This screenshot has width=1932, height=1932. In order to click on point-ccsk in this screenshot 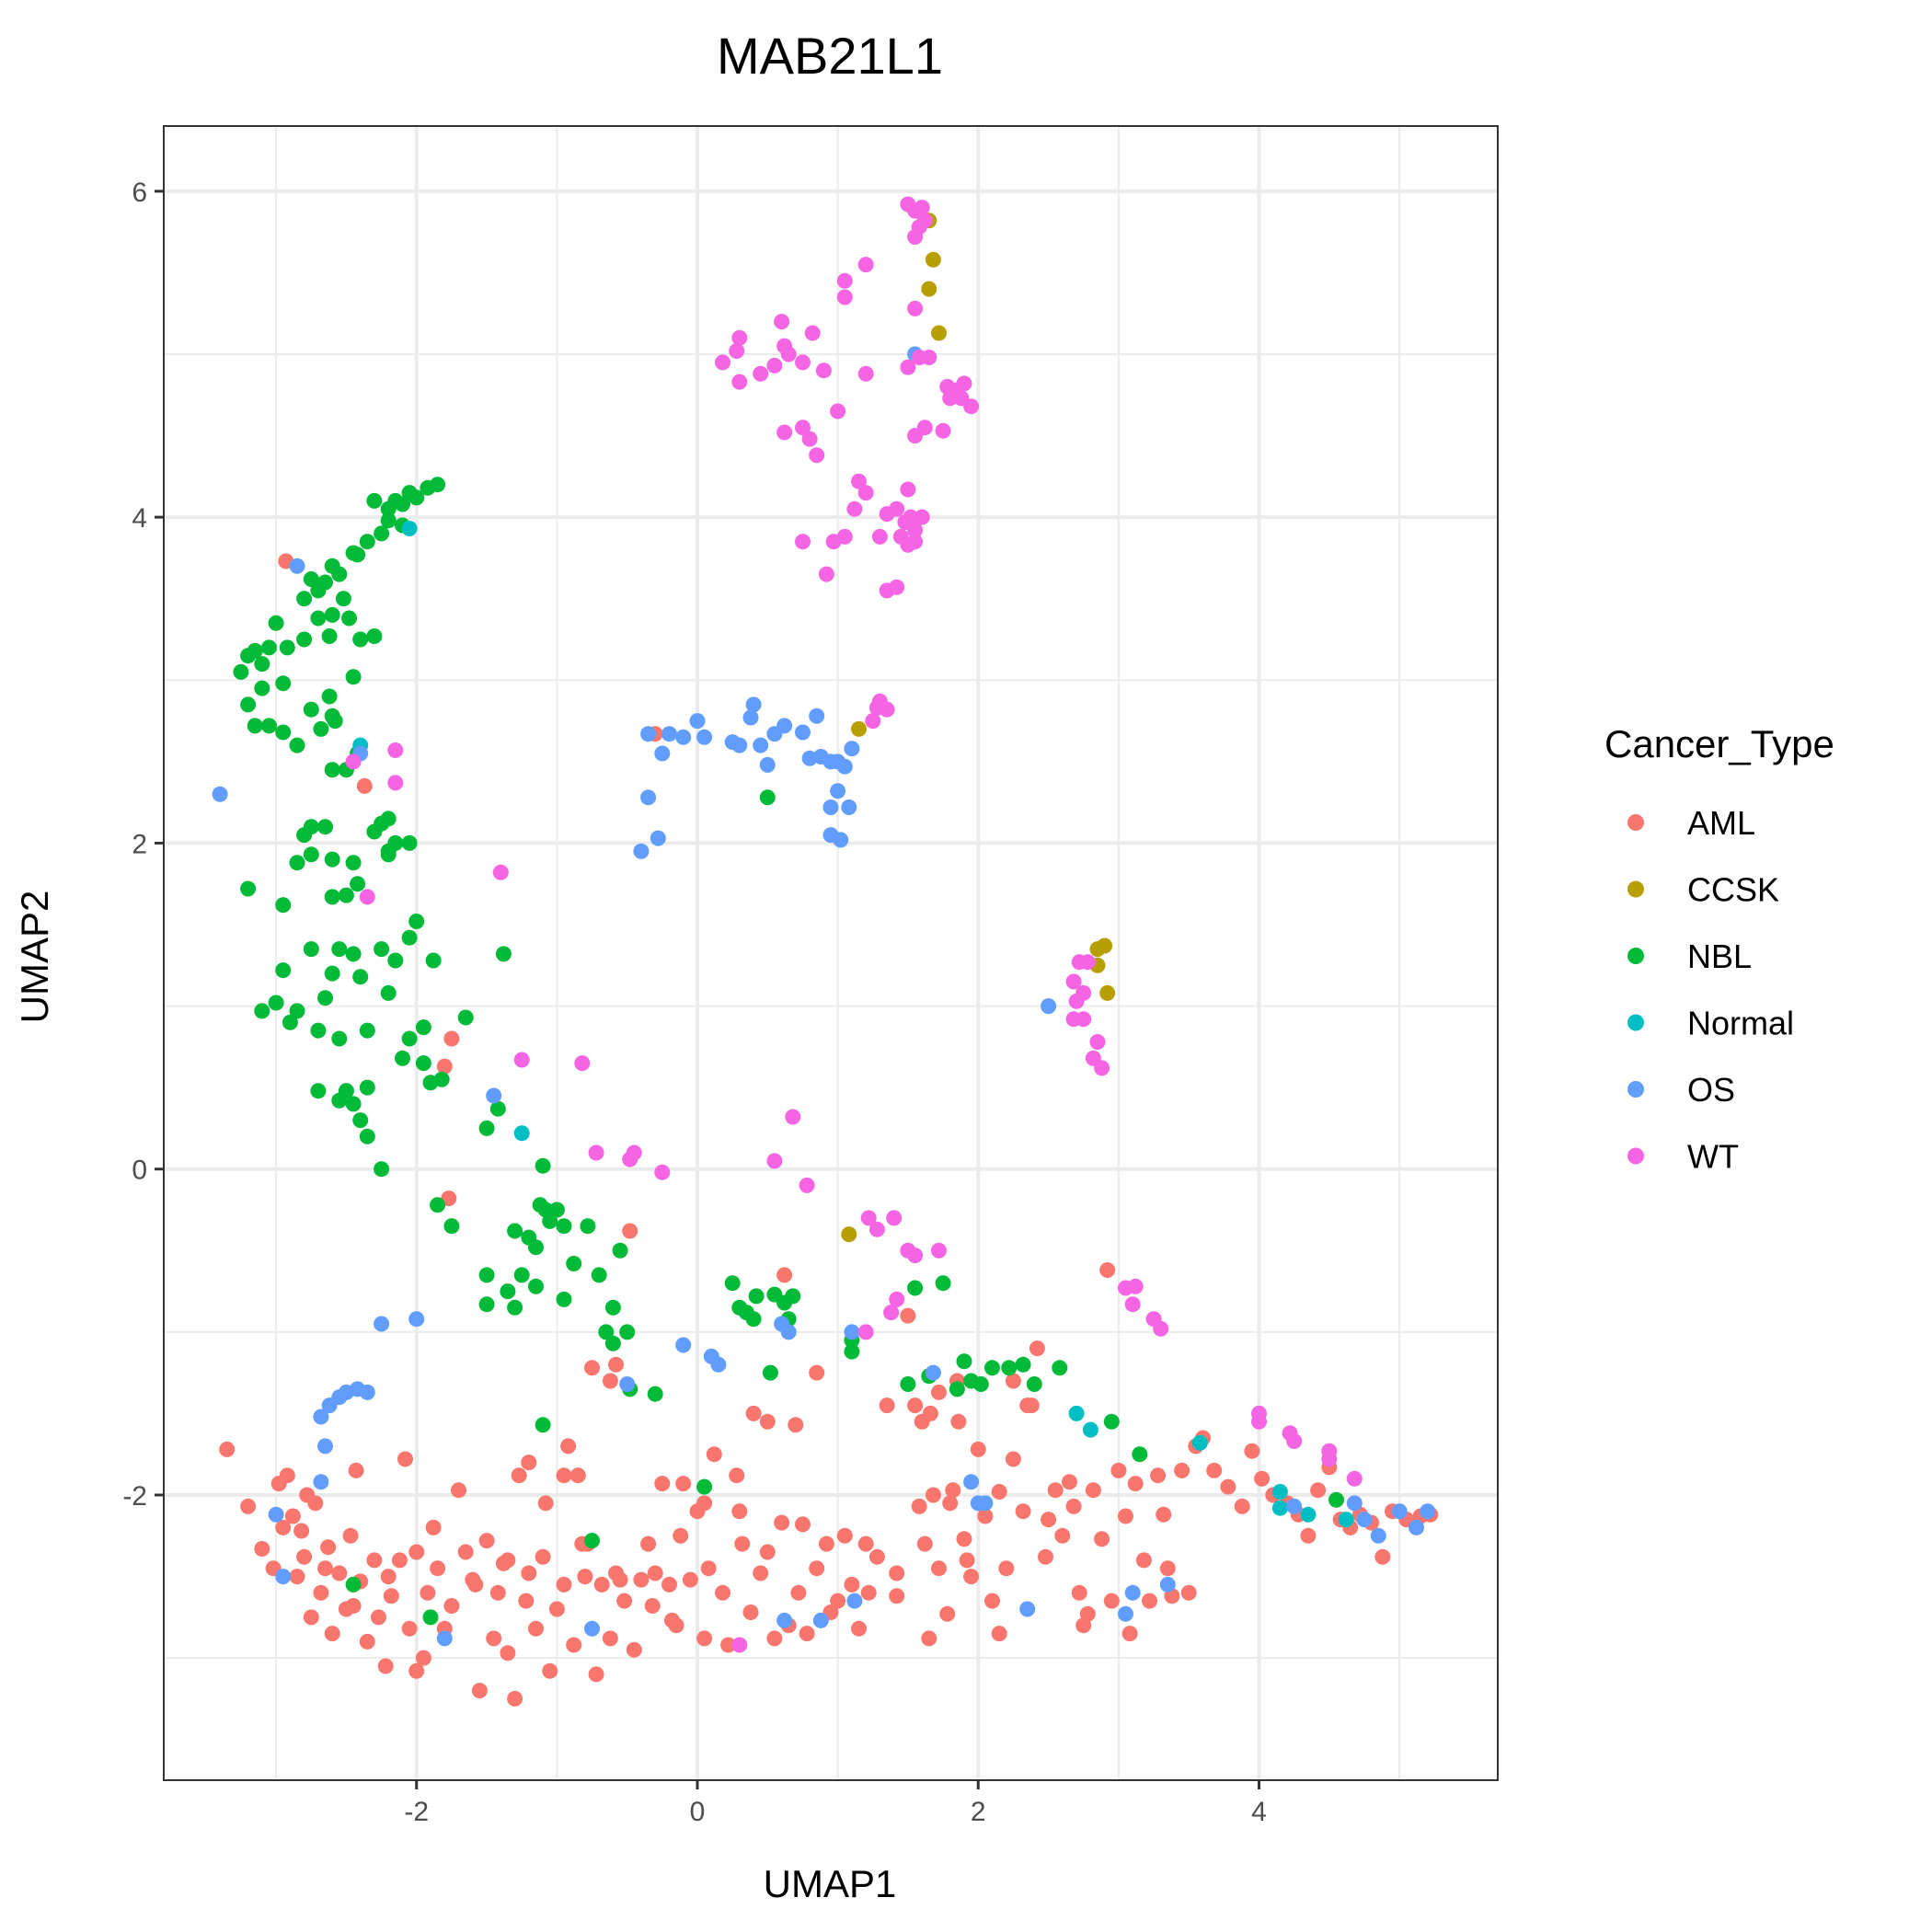, I will do `click(933, 259)`.